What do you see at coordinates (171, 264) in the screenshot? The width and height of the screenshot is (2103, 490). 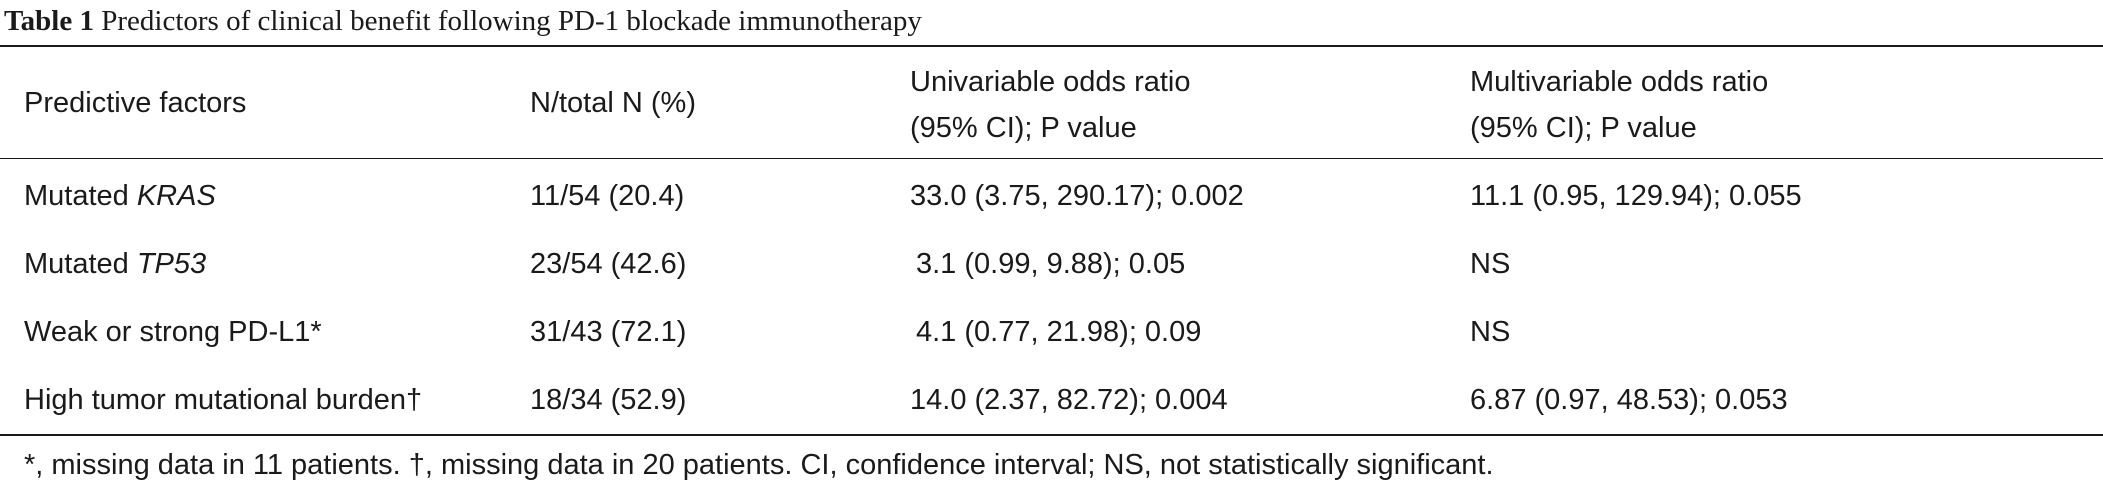 I see `gene-name: TP53` at bounding box center [171, 264].